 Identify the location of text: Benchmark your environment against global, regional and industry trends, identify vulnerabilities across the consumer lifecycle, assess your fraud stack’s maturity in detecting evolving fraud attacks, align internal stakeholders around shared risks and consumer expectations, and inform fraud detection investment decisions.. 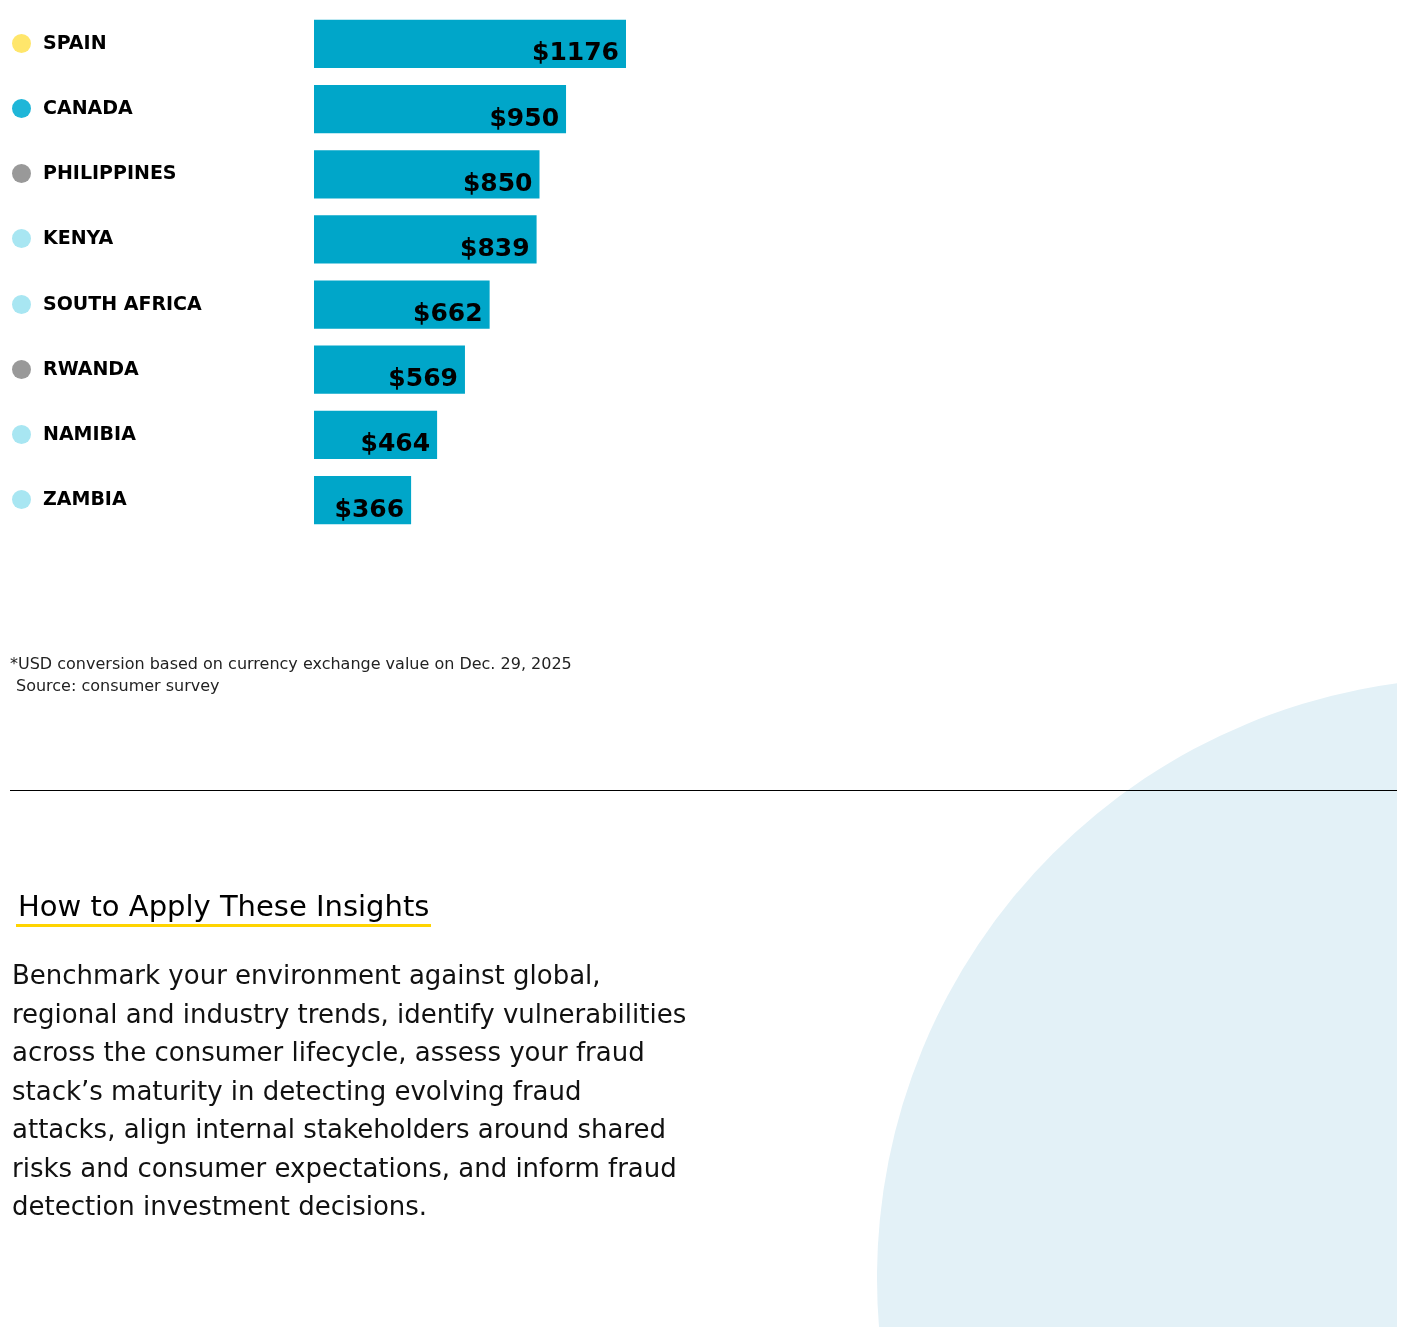
(350, 1091).